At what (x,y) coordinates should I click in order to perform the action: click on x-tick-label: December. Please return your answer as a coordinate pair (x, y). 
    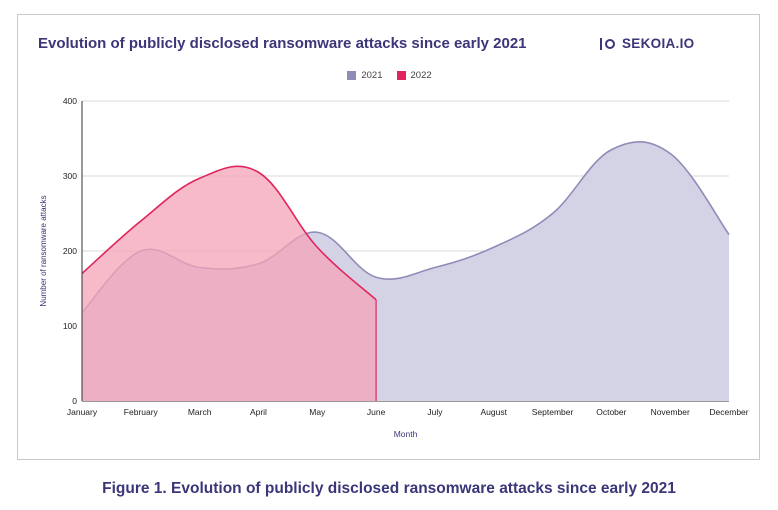
    Looking at the image, I should click on (728, 412).